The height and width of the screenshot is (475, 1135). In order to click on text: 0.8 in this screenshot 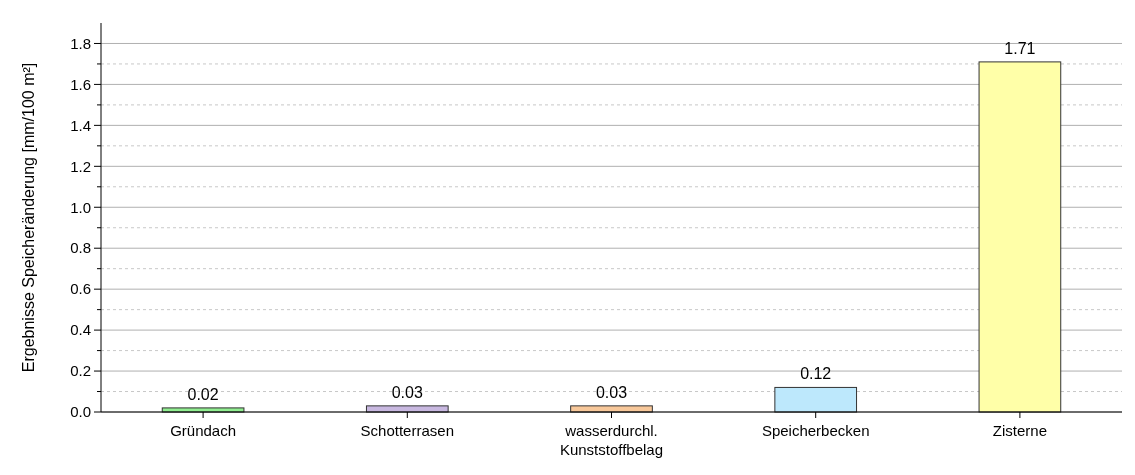, I will do `click(80, 248)`.